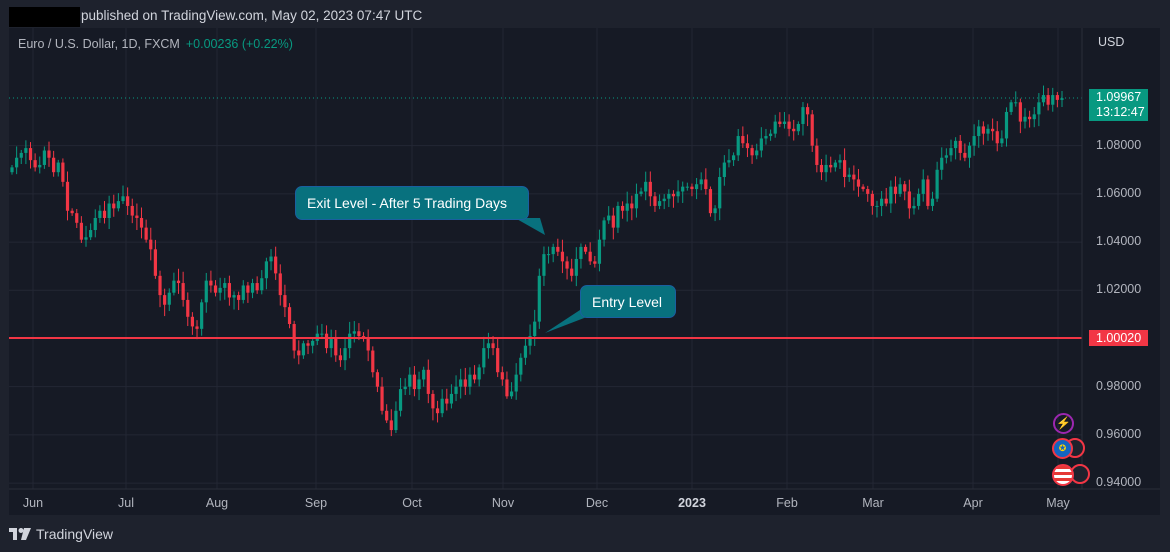 The image size is (1170, 552). I want to click on month-label: Jun, so click(33, 503).